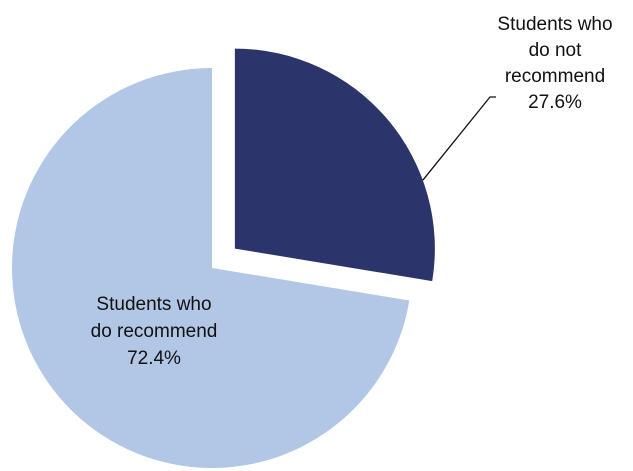 This screenshot has height=471, width=633. I want to click on slice-label-line: recommend, so click(555, 76).